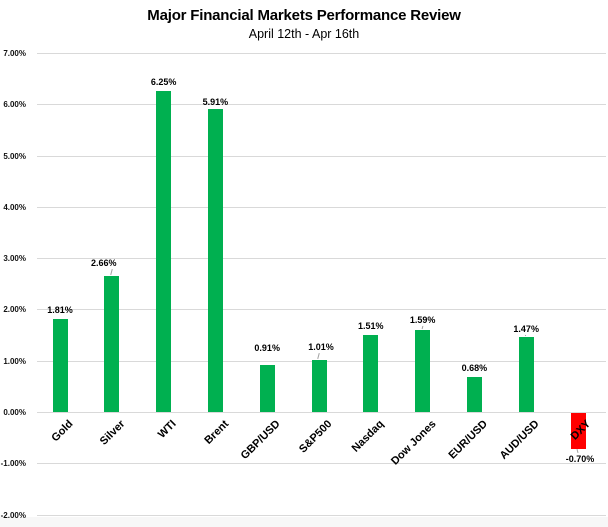  I want to click on bar-value-label: -0.70%, so click(580, 458).